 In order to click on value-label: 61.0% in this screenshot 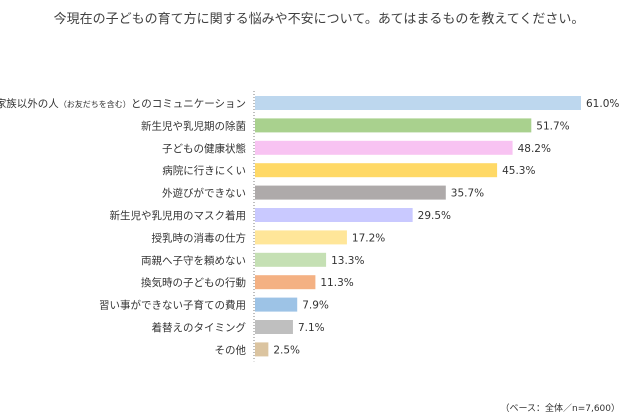, I will do `click(602, 104)`.